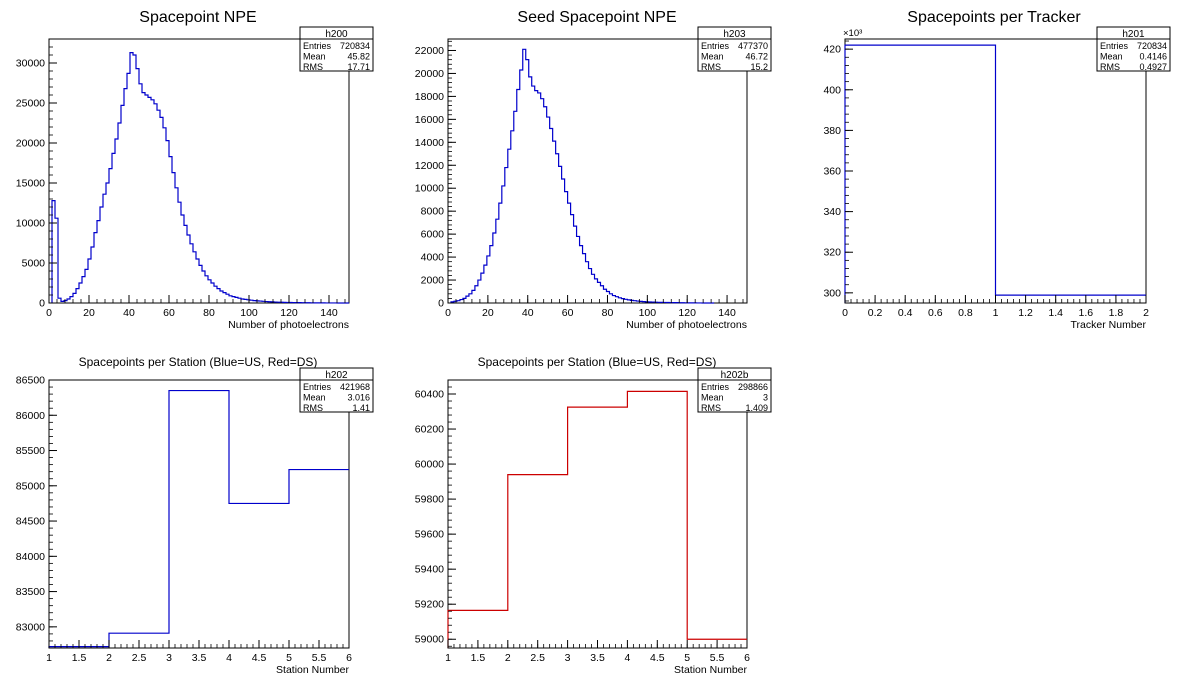 Image resolution: width=1196 pixels, height=695 pixels. I want to click on stats-value-rms: 17.71, so click(358, 67).